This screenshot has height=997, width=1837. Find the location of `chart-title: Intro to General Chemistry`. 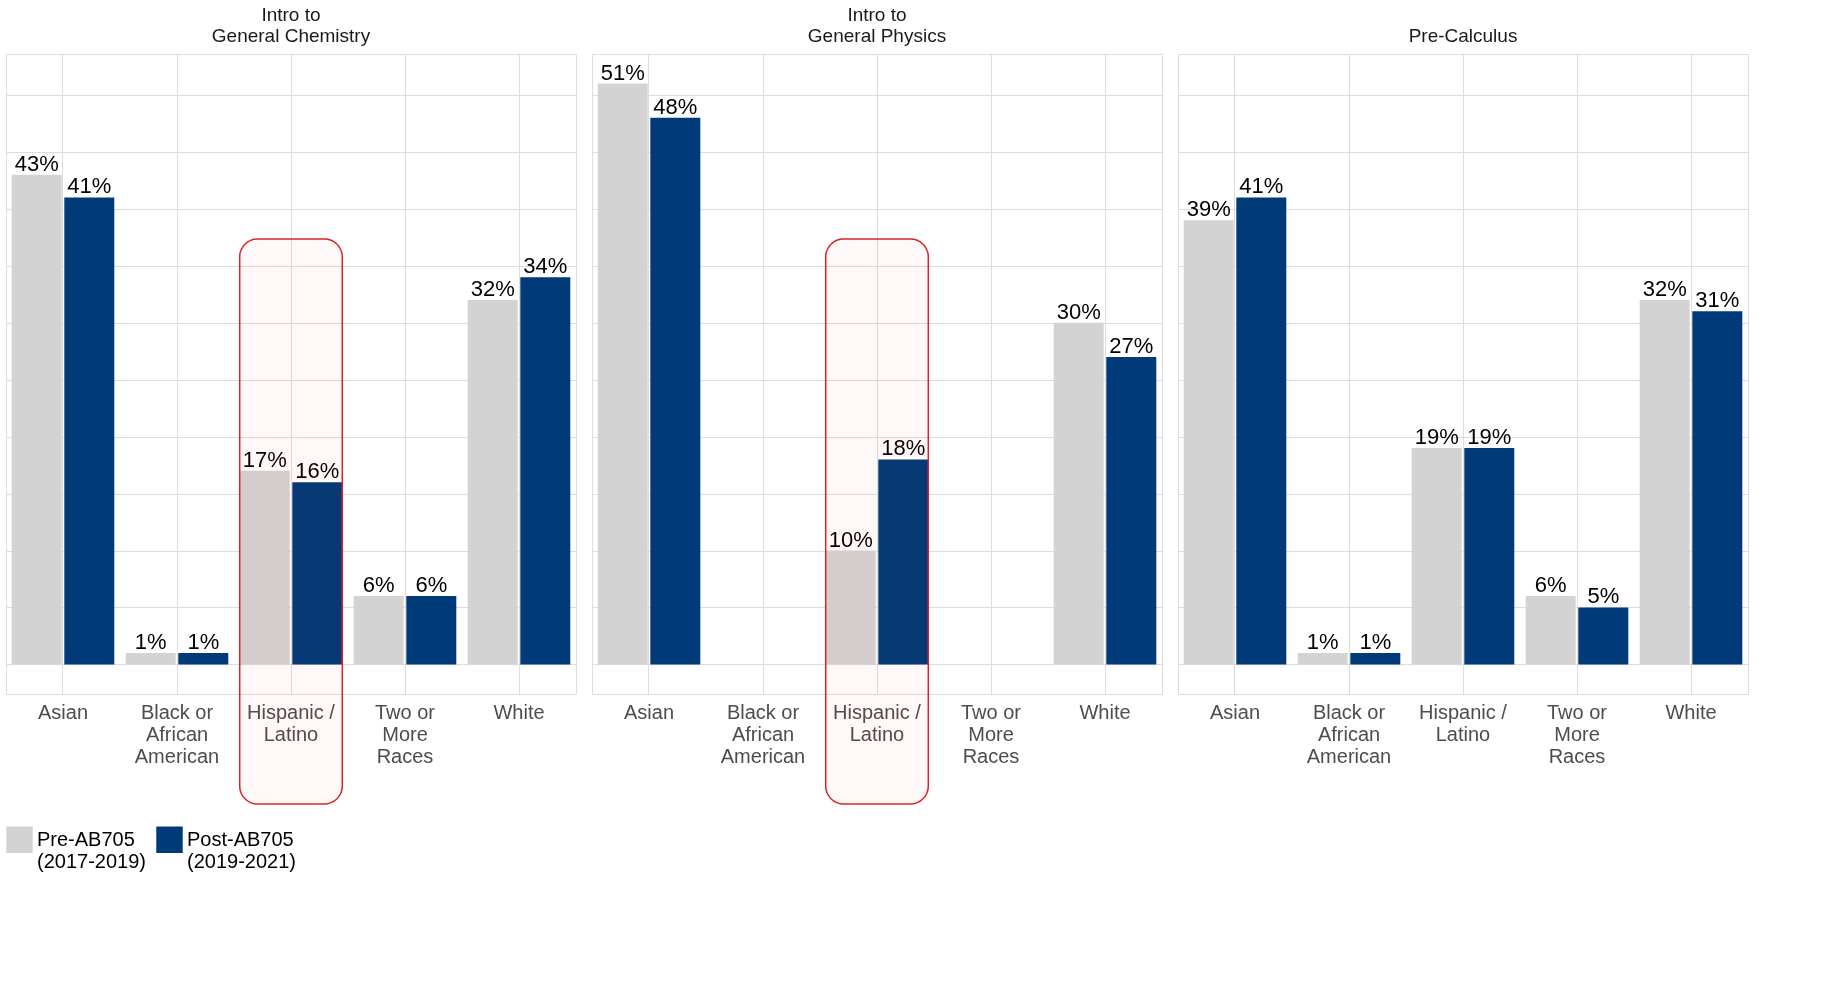

chart-title: Intro to General Chemistry is located at coordinates (291, 25).